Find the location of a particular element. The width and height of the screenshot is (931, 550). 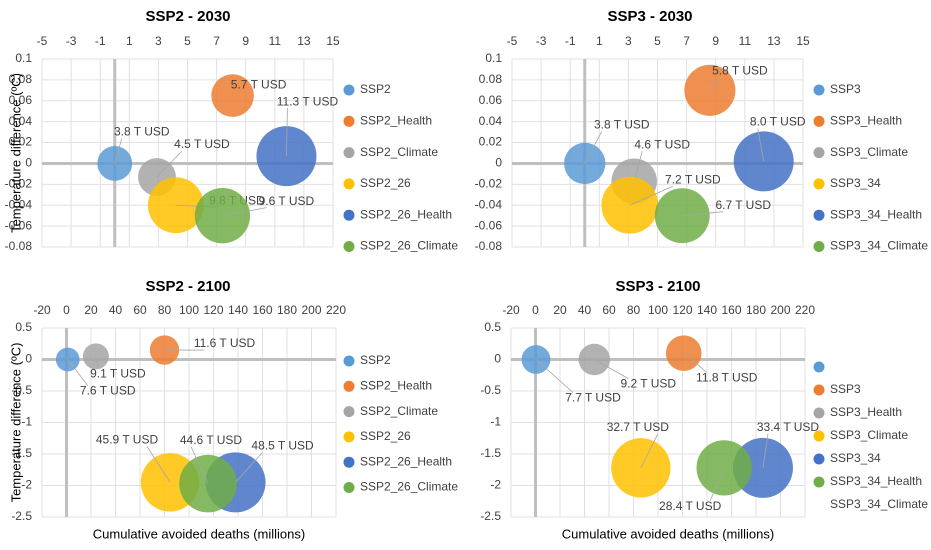

y-tick-label: 0.1 is located at coordinates (23, 58).